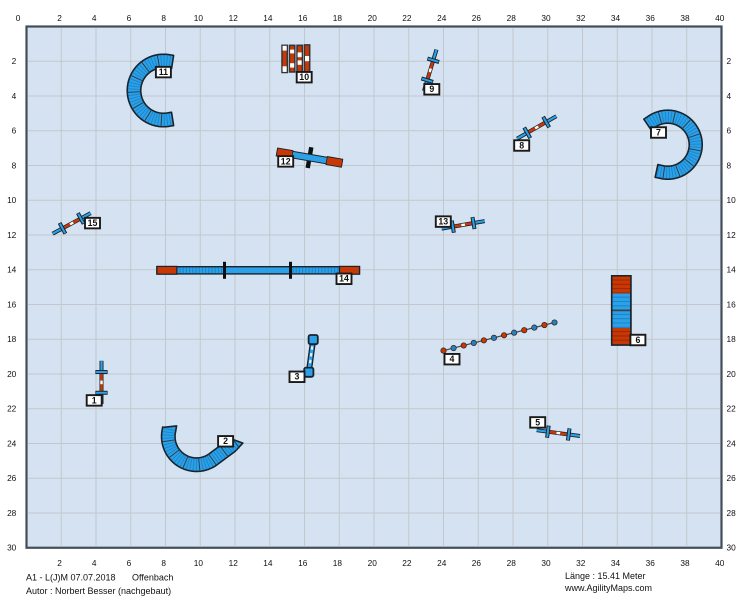  I want to click on svg-text: 3, so click(297, 377).